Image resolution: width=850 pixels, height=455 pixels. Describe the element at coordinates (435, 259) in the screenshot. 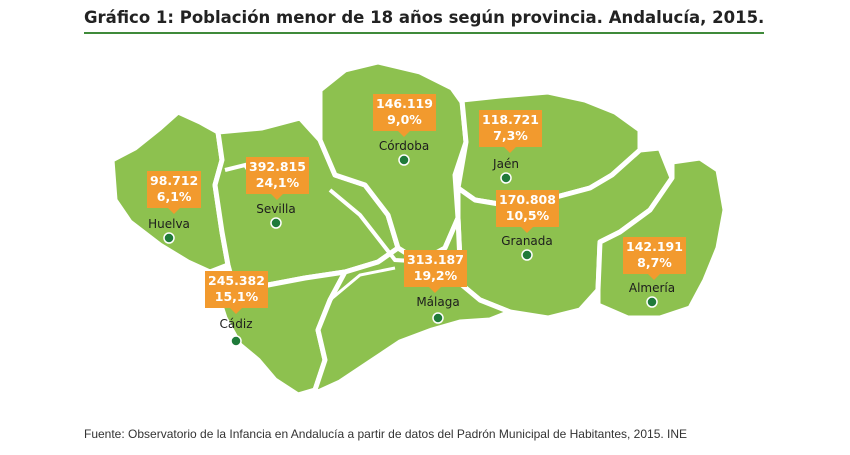

I see `value-malaga: 313.187` at that location.